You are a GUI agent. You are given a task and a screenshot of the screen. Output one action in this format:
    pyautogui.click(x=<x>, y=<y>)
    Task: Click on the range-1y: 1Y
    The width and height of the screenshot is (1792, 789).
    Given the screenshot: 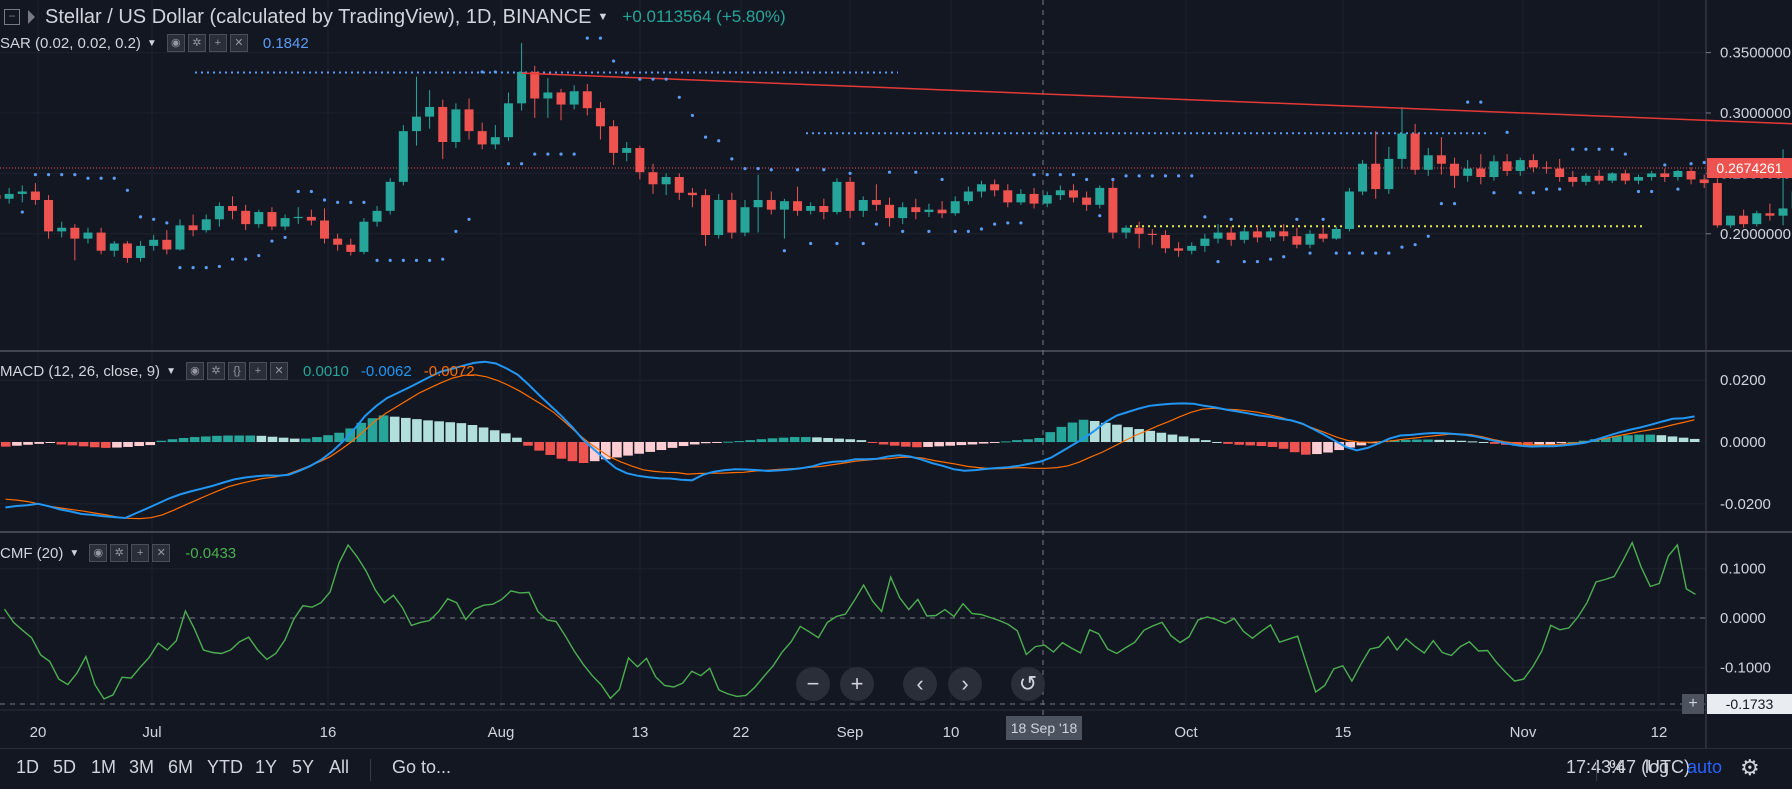 What is the action you would take?
    pyautogui.click(x=266, y=767)
    